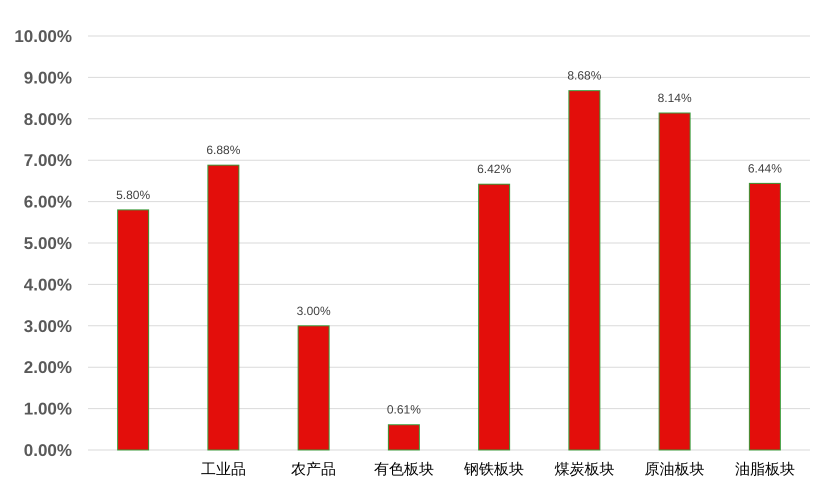  Describe the element at coordinates (48, 202) in the screenshot. I see `y-tick-label: 6.00%` at that location.